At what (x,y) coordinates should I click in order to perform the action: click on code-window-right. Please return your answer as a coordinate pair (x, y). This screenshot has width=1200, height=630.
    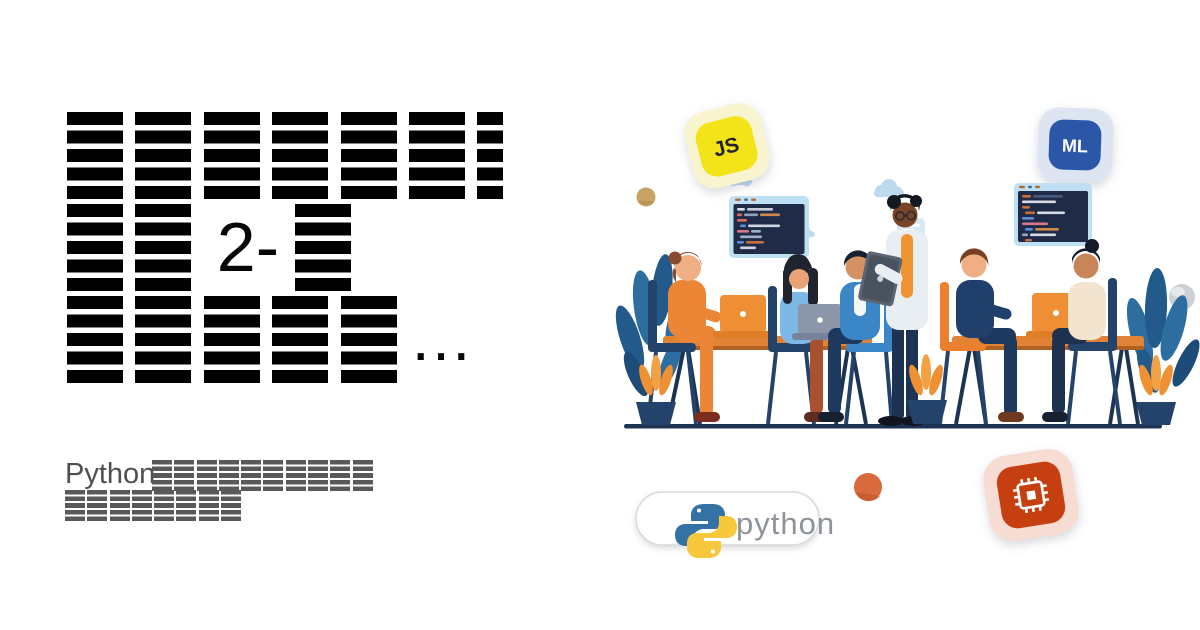
    Looking at the image, I should click on (1053, 214).